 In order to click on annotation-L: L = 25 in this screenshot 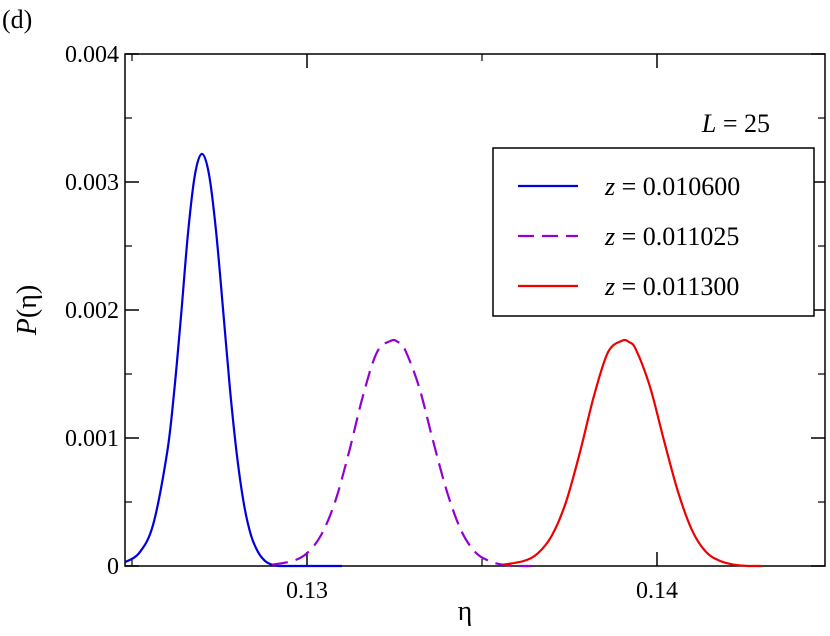, I will do `click(735, 123)`.